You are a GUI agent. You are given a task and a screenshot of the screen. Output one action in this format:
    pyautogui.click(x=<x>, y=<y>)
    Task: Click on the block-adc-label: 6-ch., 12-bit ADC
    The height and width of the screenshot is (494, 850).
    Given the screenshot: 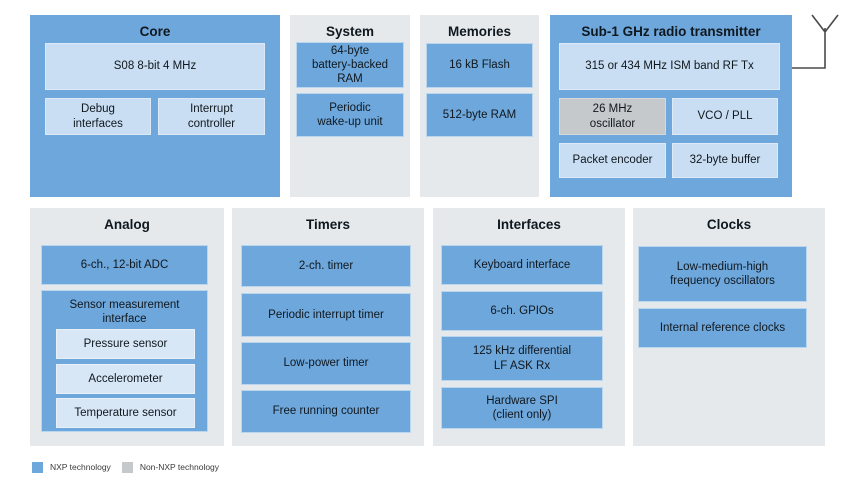 What is the action you would take?
    pyautogui.click(x=124, y=264)
    